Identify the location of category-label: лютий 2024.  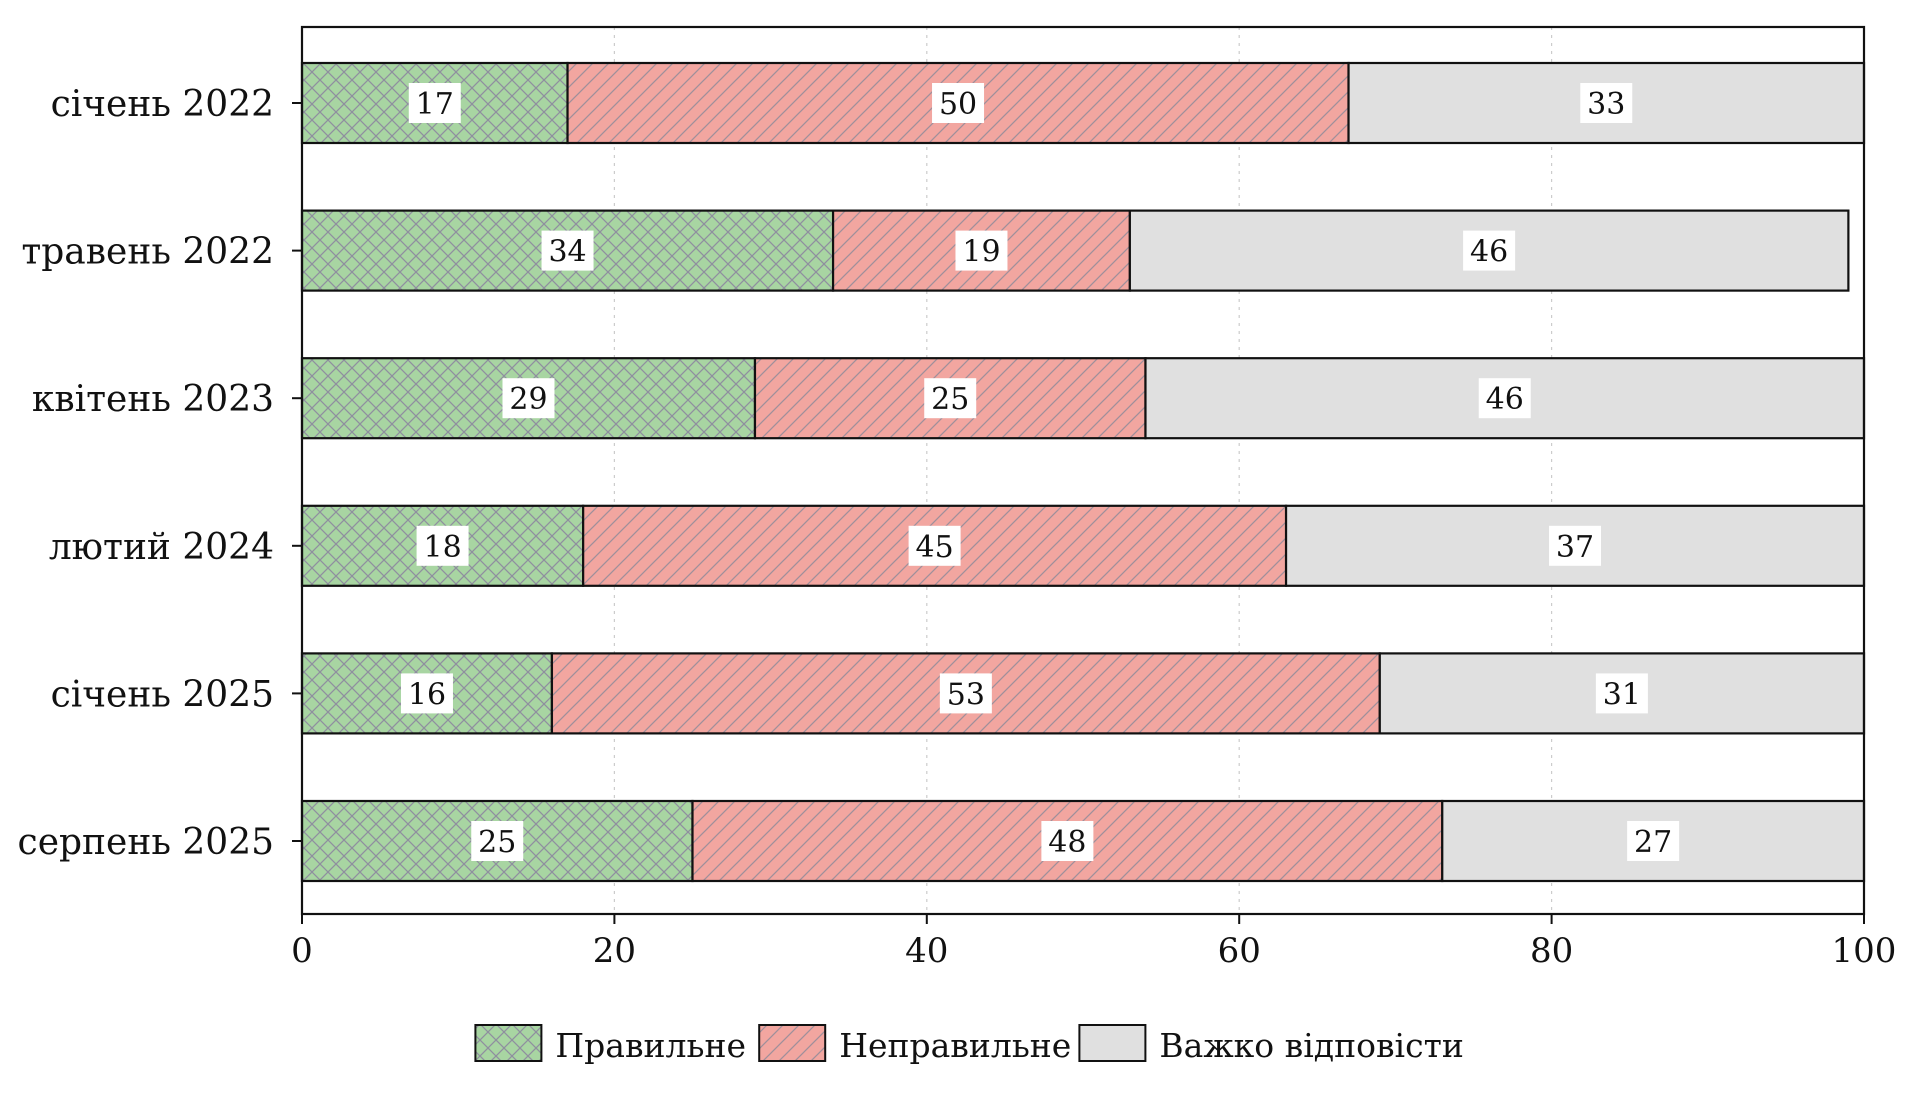
(161, 547).